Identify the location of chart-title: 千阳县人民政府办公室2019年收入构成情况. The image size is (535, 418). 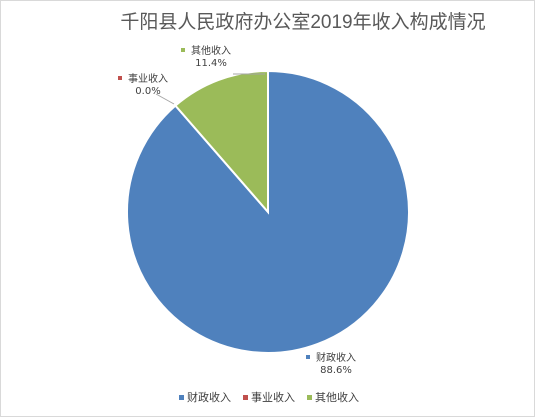
(302, 22).